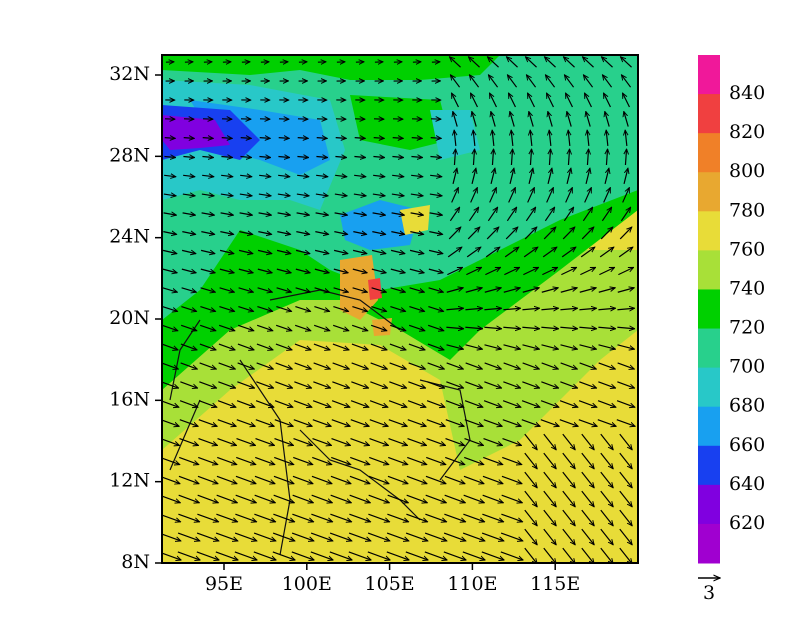 Image resolution: width=800 pixels, height=622 pixels. Describe the element at coordinates (224, 584) in the screenshot. I see `lon-tick-label: 95E` at that location.